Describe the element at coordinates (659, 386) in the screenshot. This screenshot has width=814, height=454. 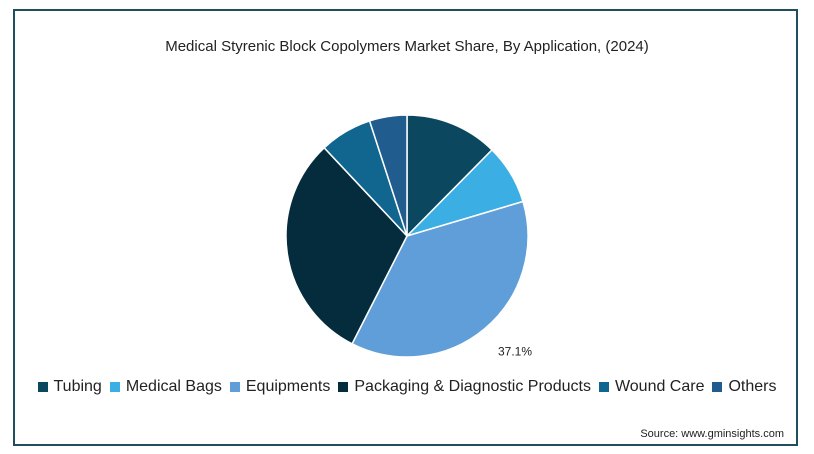
I see `legend-label: Wound Care` at that location.